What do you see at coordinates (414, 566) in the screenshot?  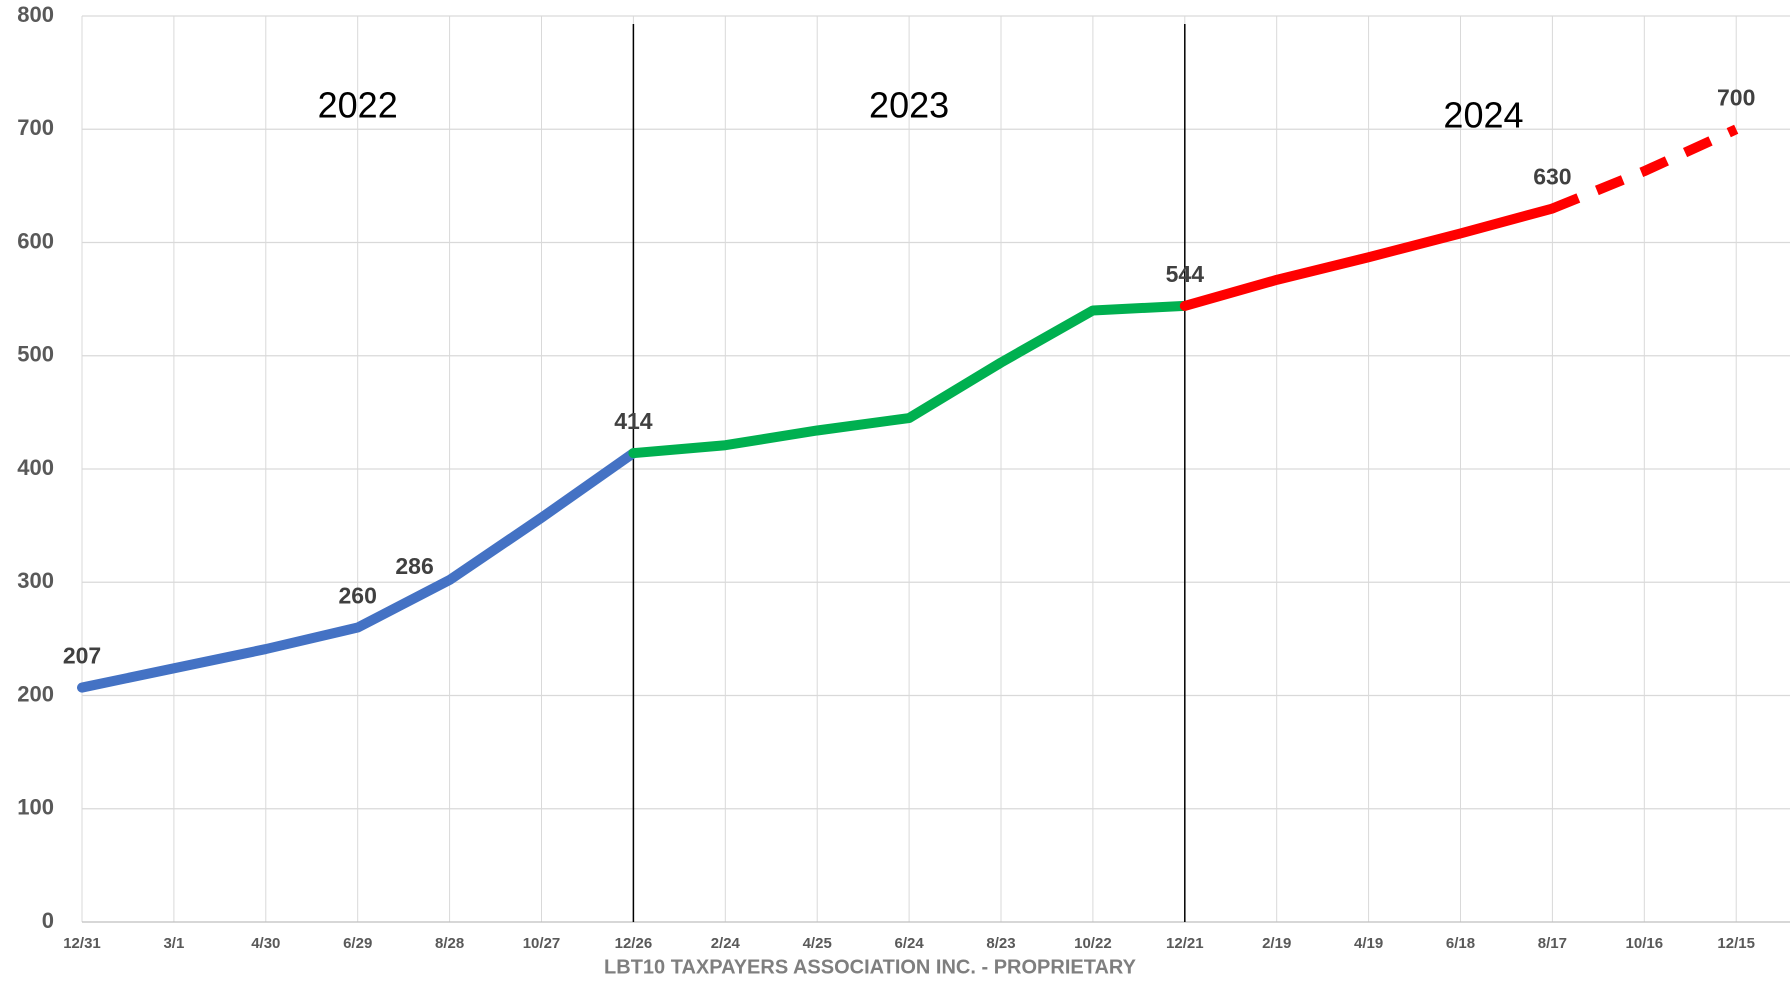 I see `data-label: 286` at bounding box center [414, 566].